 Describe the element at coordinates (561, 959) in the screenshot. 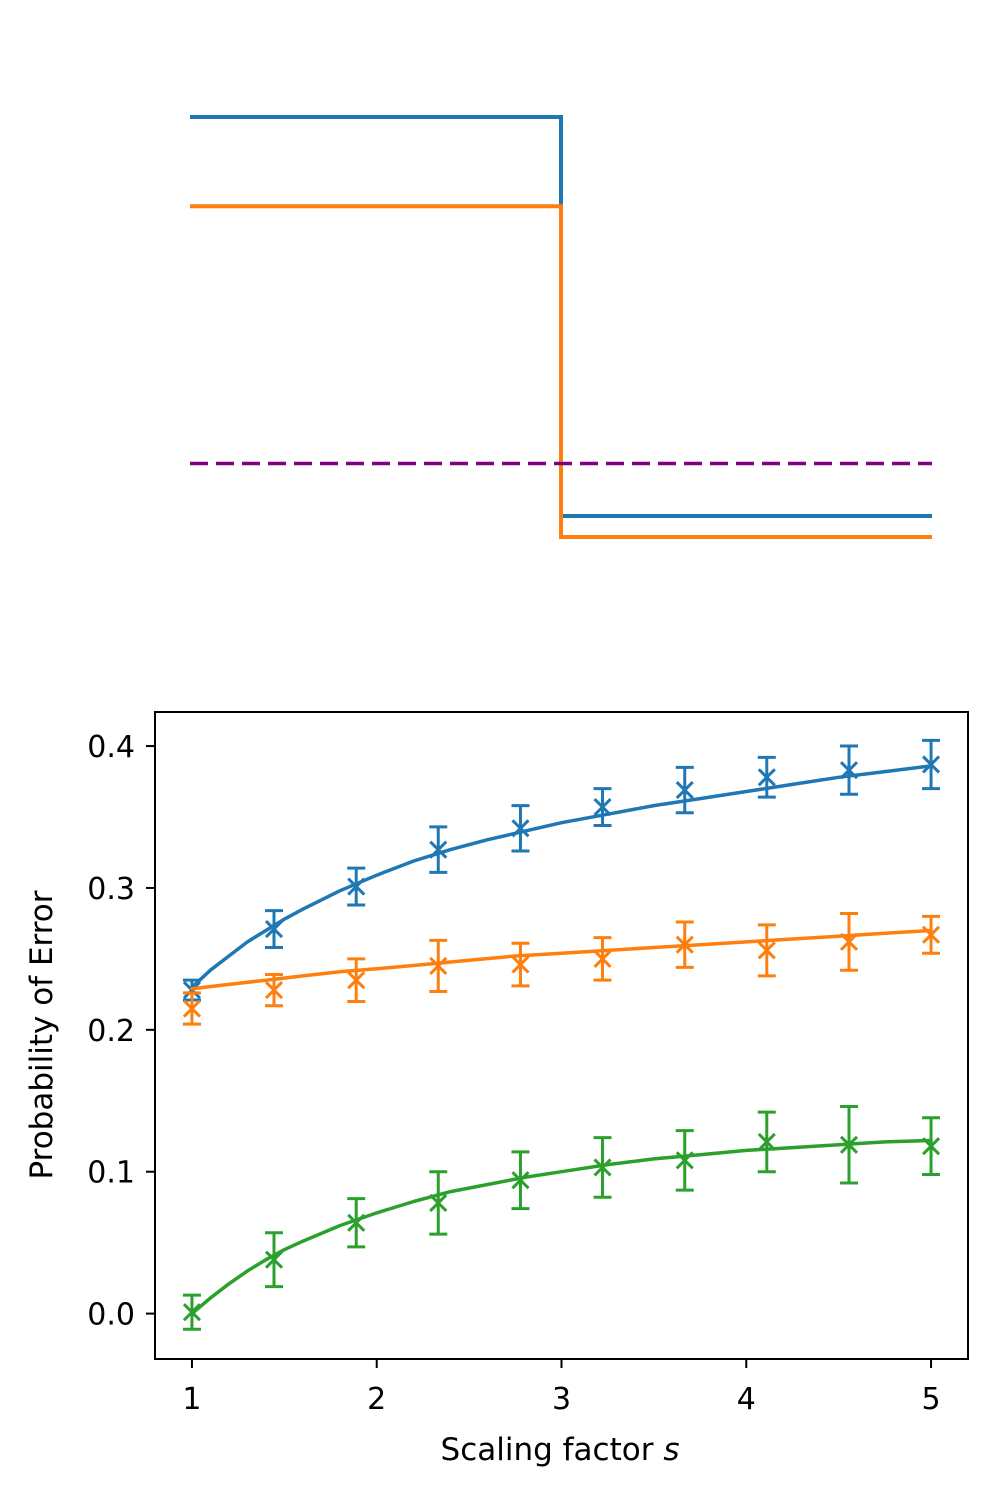

I see `series-orange-fit-line` at that location.